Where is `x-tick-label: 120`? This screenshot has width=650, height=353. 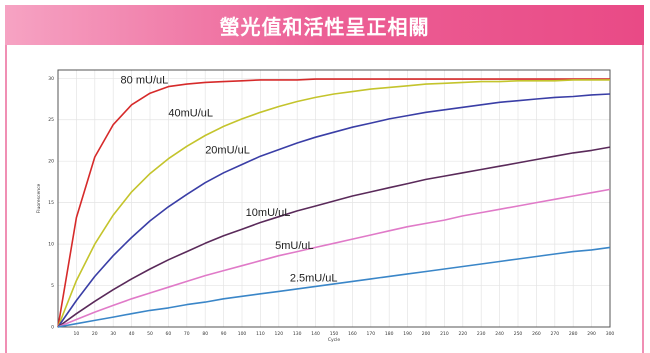 x-tick-label: 120 is located at coordinates (279, 334).